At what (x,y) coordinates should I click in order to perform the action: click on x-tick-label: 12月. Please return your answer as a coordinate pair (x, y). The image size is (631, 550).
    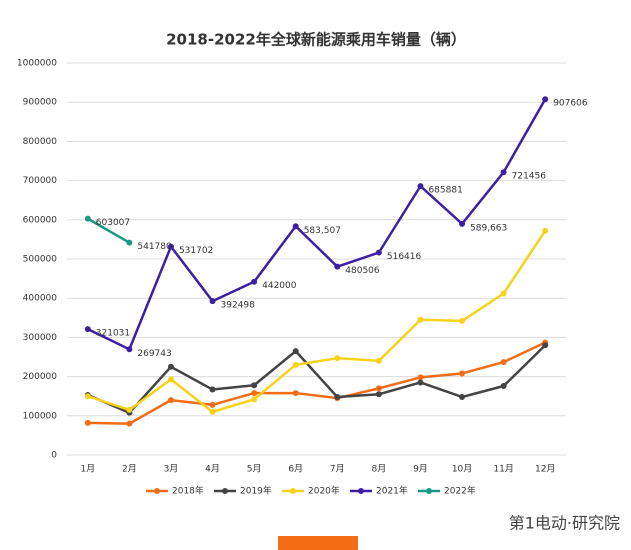
    Looking at the image, I should click on (545, 469).